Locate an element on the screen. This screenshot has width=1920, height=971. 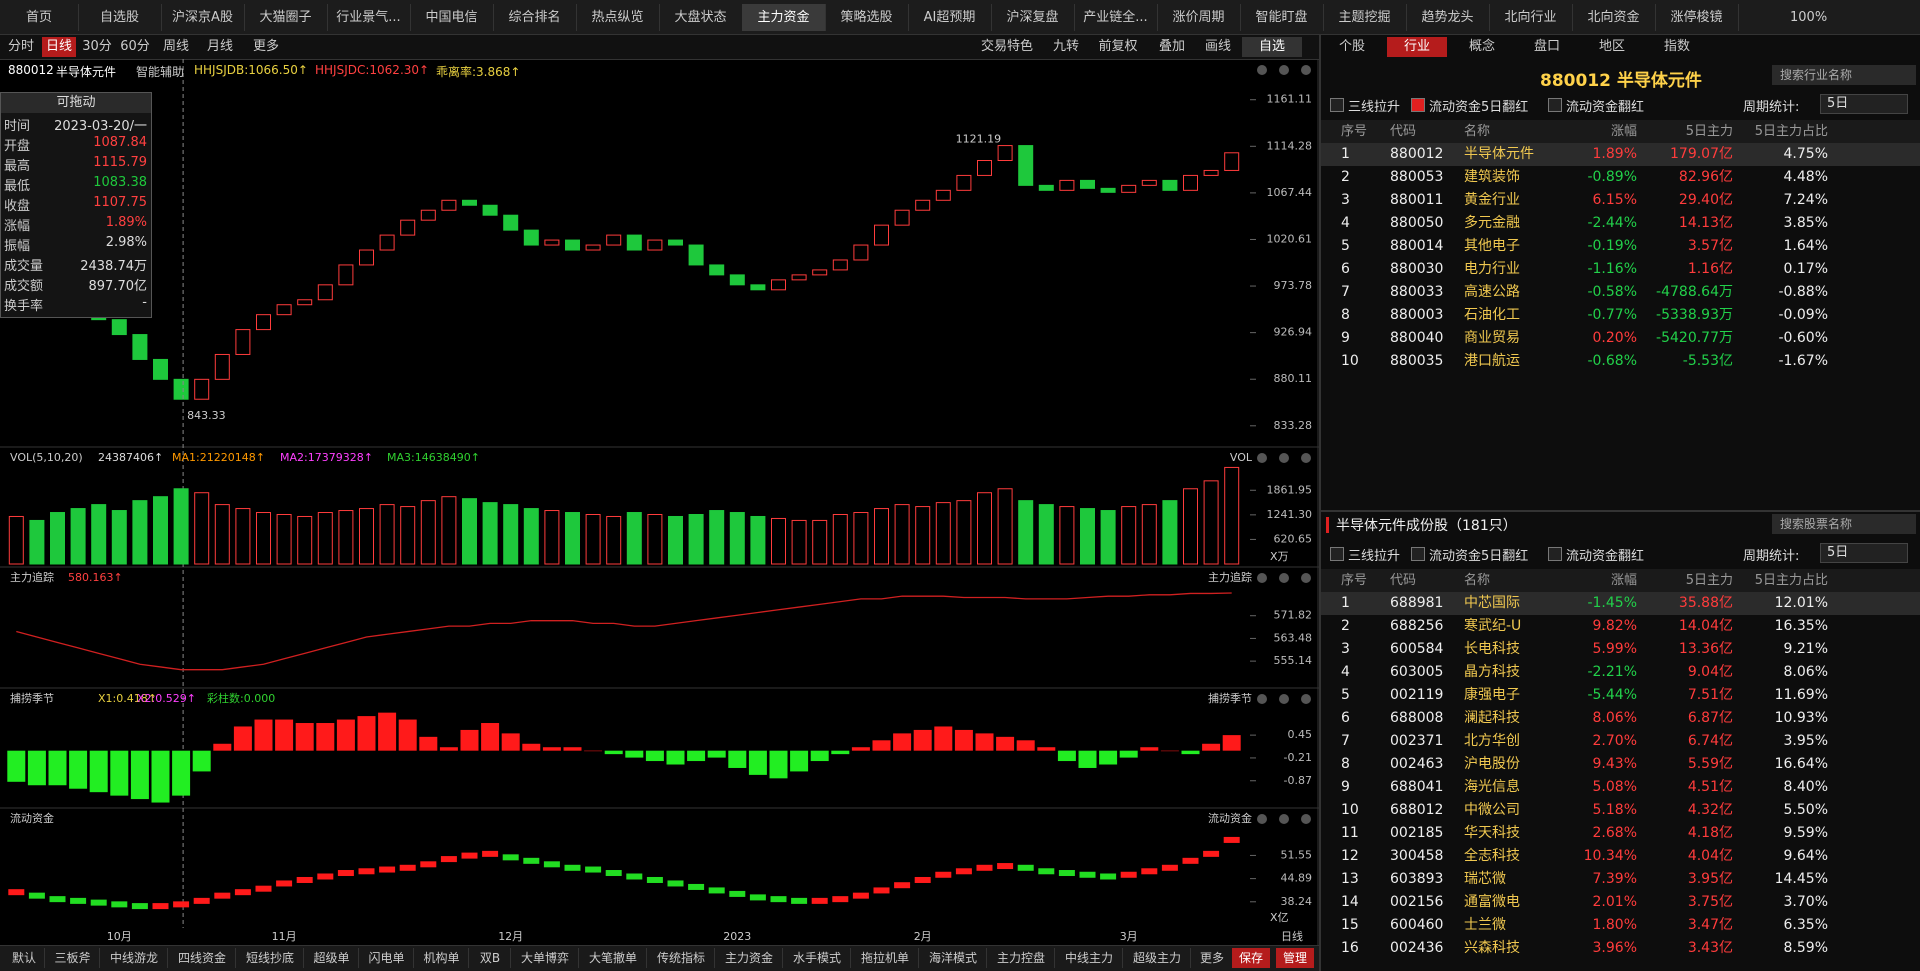
period-button: 周线 is located at coordinates (175, 46).